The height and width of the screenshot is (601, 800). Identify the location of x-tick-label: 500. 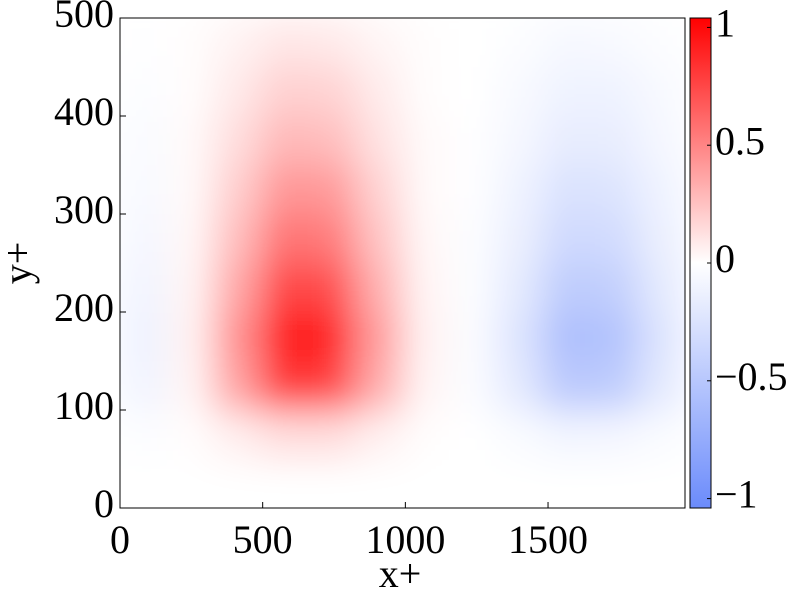
(263, 539).